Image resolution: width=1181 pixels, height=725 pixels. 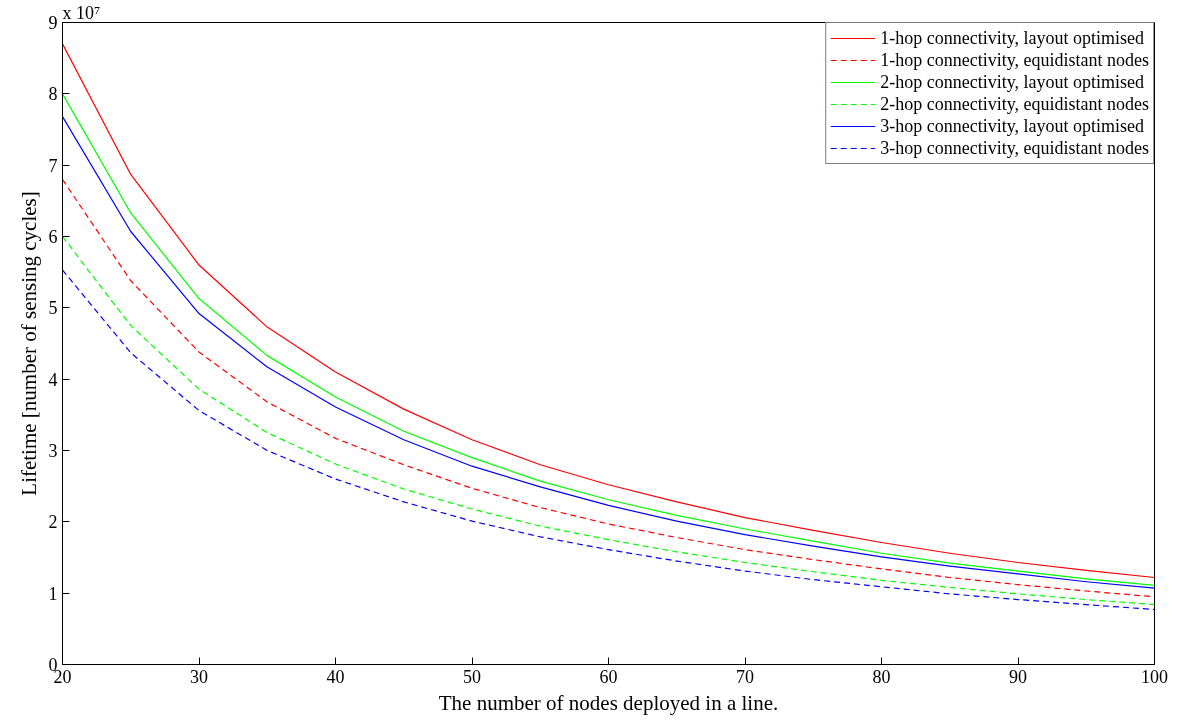 I want to click on x-tick-label: 30, so click(x=199, y=676).